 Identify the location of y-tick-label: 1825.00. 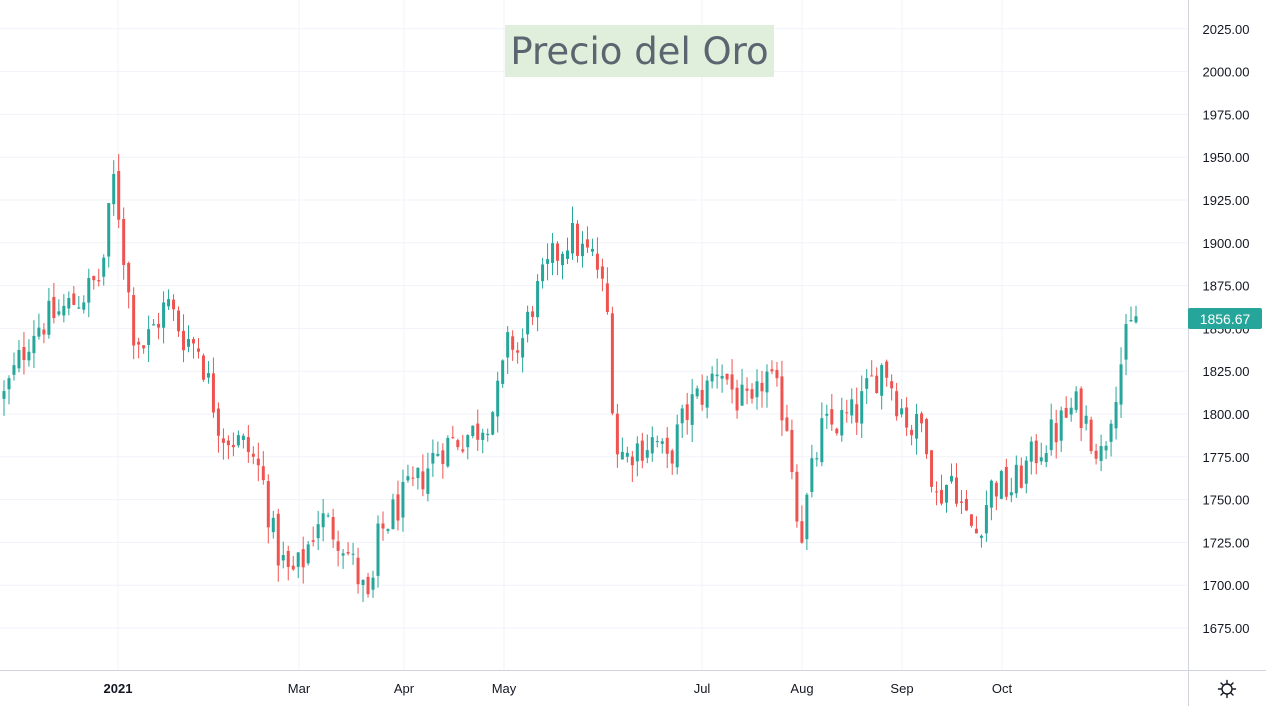
(1226, 371).